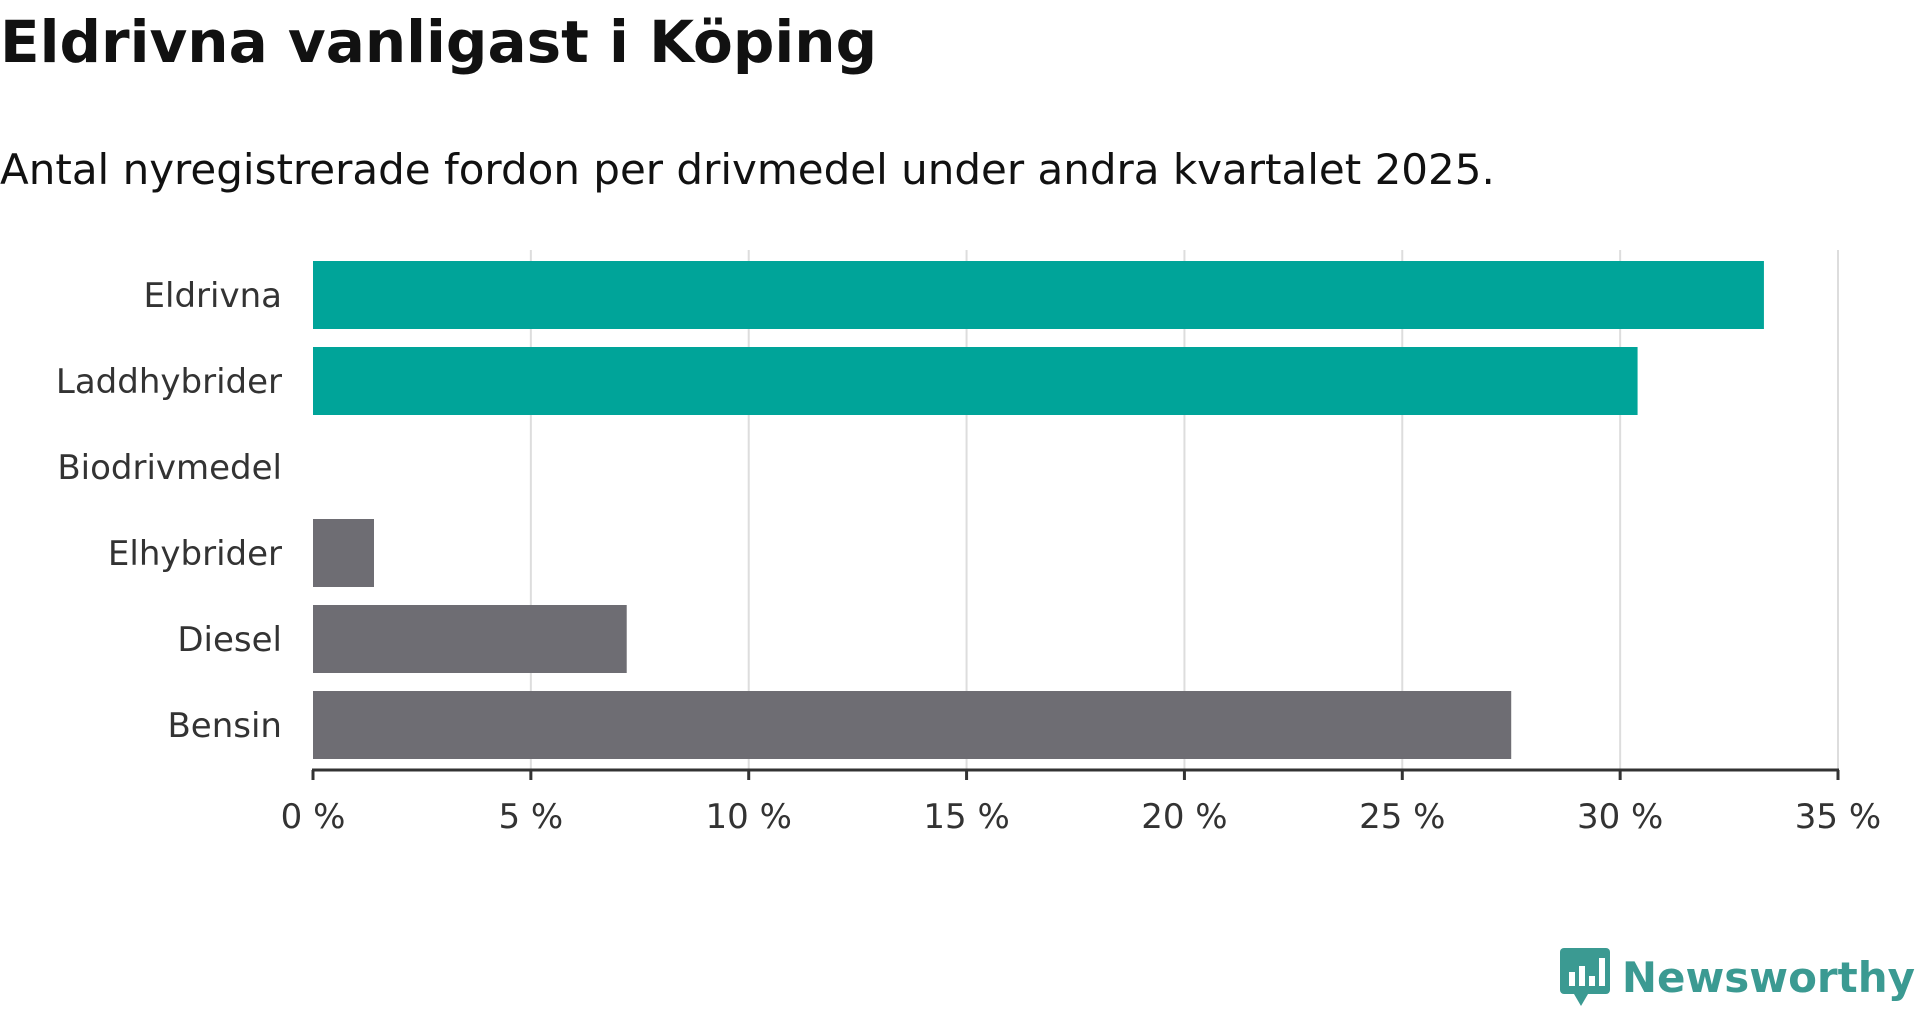 The width and height of the screenshot is (1920, 1010). Describe the element at coordinates (749, 817) in the screenshot. I see `x-tick-label-10: 10 %` at that location.